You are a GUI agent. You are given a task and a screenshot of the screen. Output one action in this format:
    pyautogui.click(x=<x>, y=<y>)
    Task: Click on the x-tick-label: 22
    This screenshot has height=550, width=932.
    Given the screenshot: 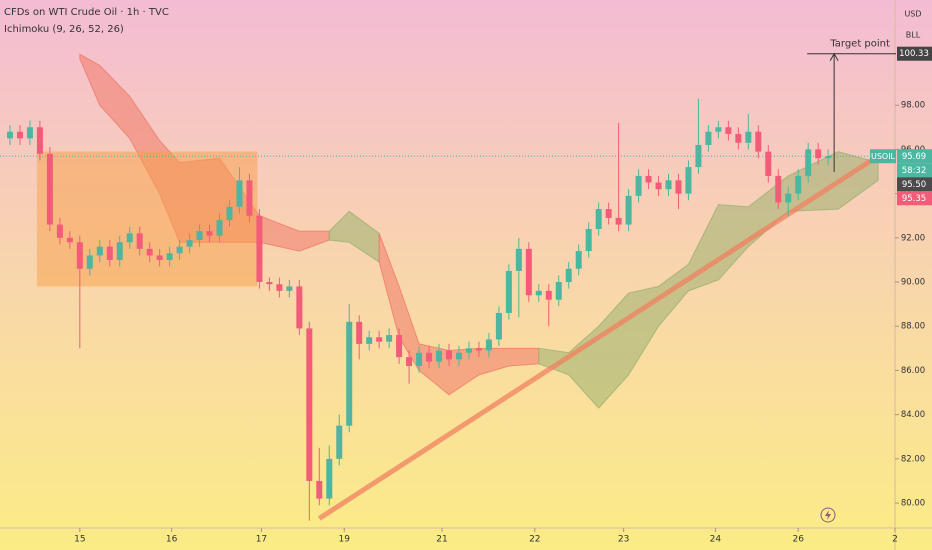 What is the action you would take?
    pyautogui.click(x=534, y=540)
    